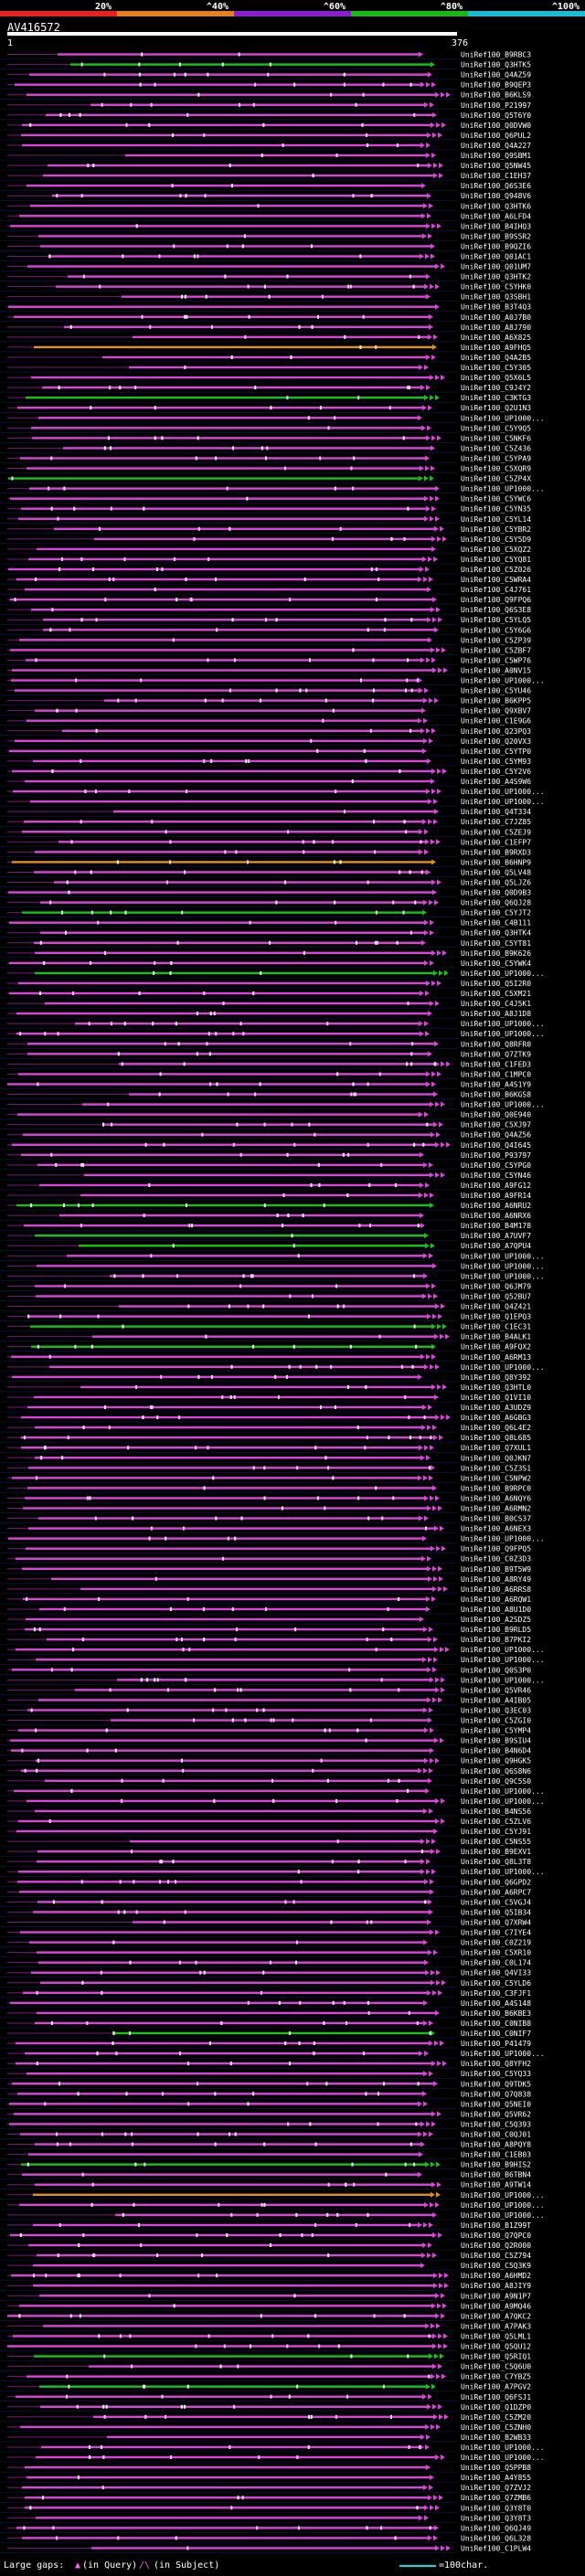 The width and height of the screenshot is (585, 2576). I want to click on hit-row: UniRef100_Q6QJ49, so click(269, 2528).